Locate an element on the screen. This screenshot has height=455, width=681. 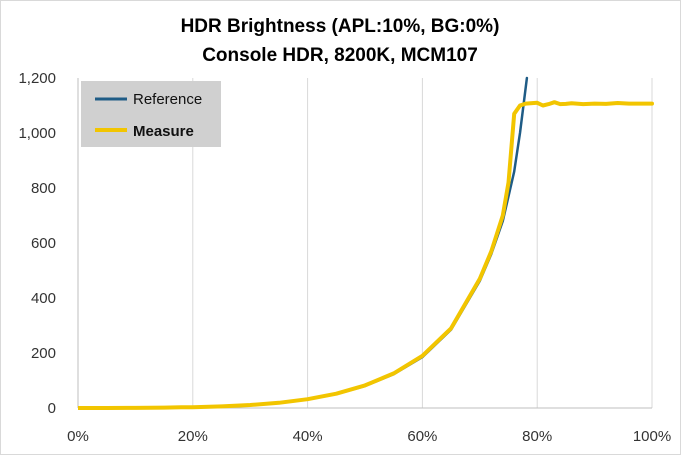
legend-label-measure: Measure is located at coordinates (163, 131).